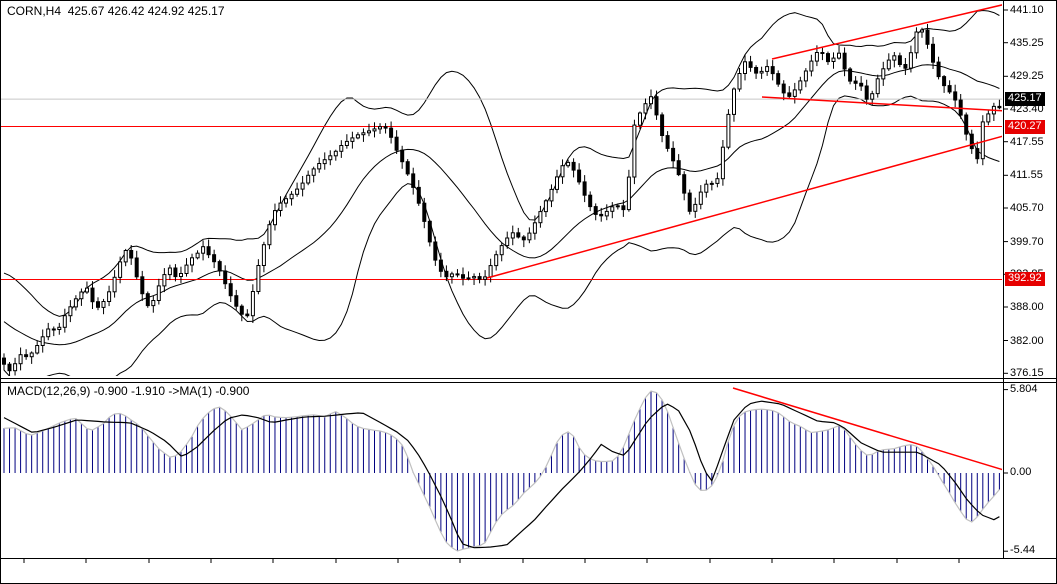  What do you see at coordinates (1025, 126) in the screenshot?
I see `level-price-badge: 420.27` at bounding box center [1025, 126].